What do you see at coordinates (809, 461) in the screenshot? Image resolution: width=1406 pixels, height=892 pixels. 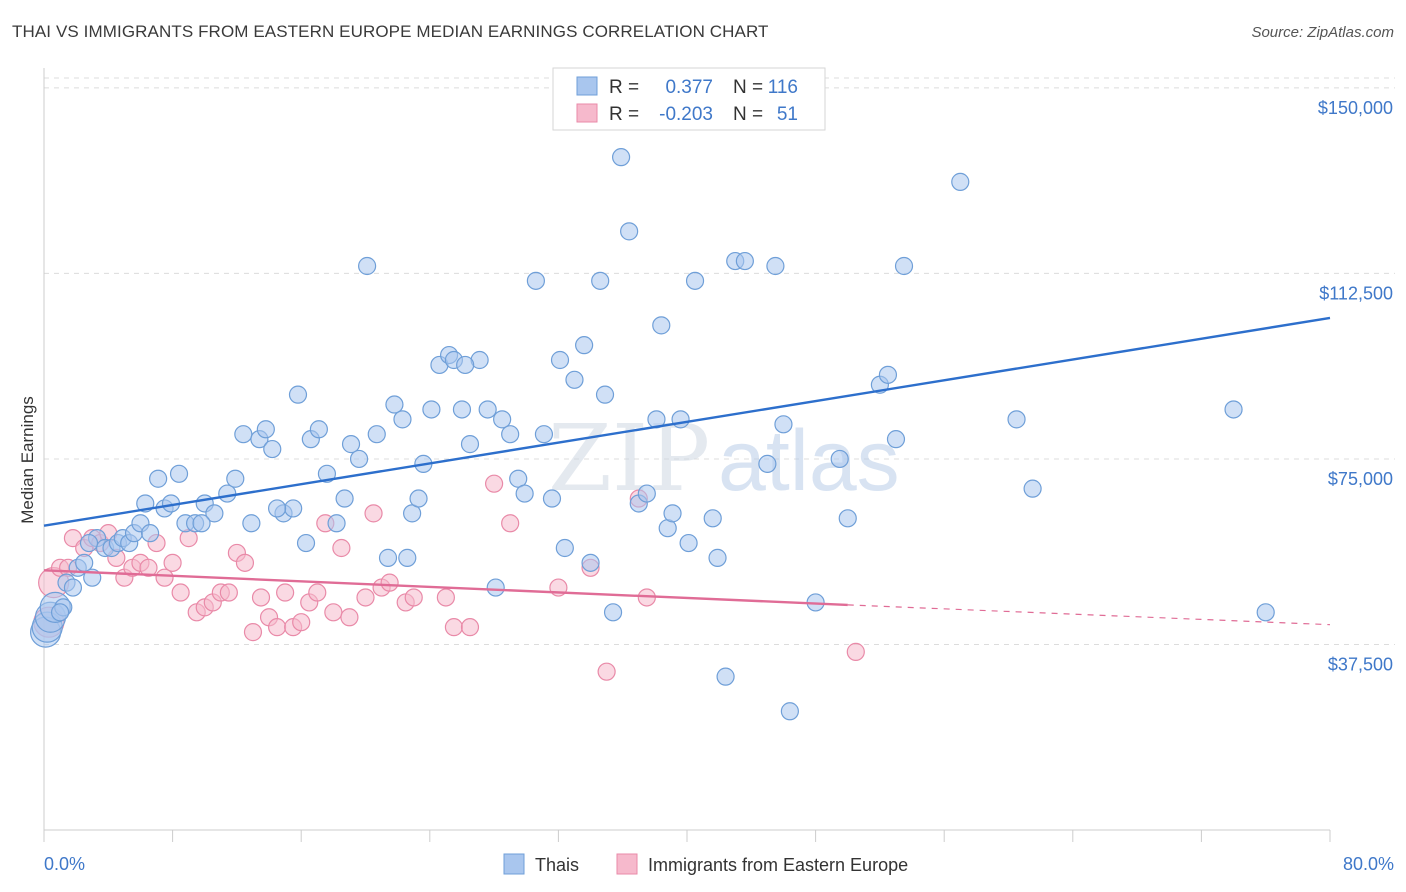 I see `watermark-atlas: atlas` at bounding box center [809, 461].